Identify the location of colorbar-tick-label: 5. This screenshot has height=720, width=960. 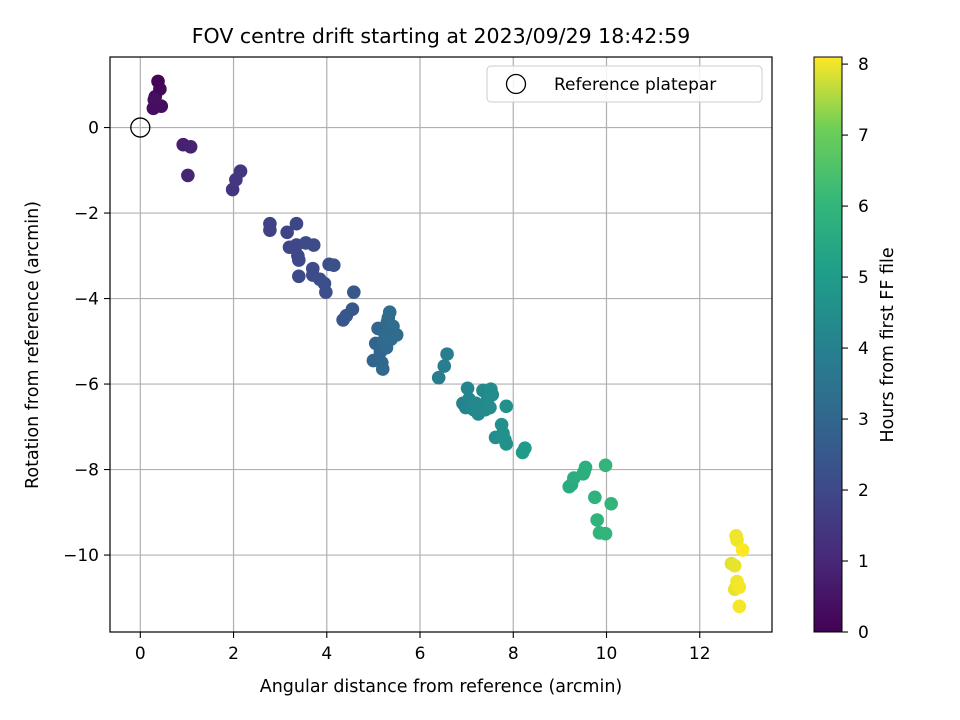
(863, 278).